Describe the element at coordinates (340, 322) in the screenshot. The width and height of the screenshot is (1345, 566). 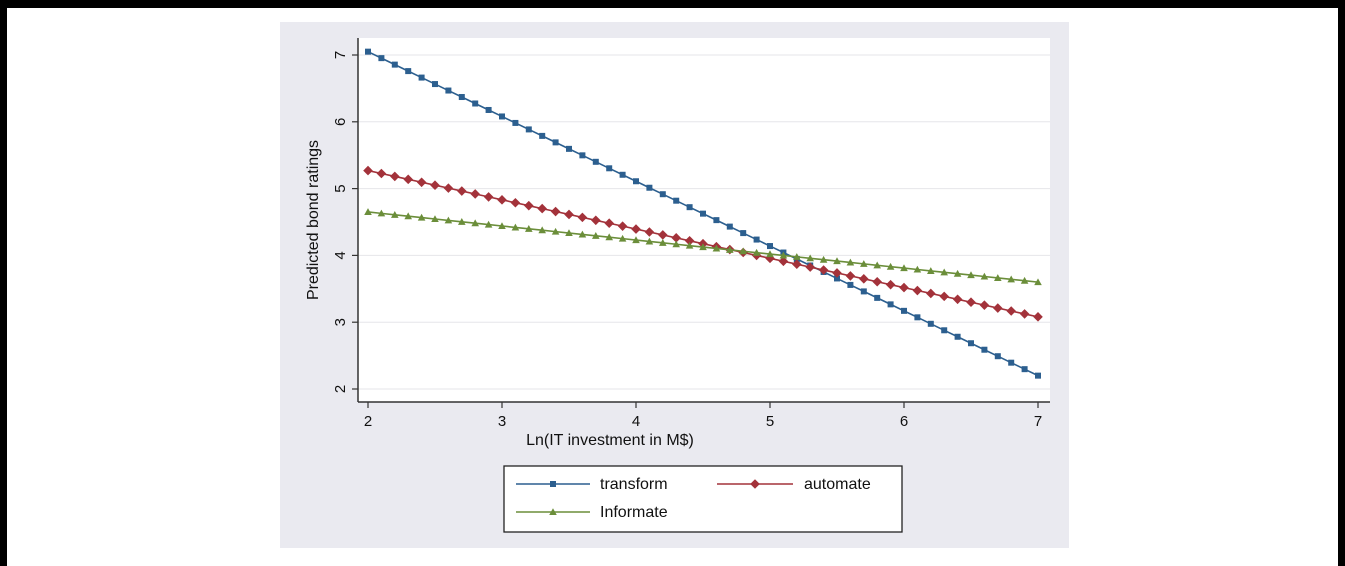
I see `y-tick-label-3: 3` at that location.